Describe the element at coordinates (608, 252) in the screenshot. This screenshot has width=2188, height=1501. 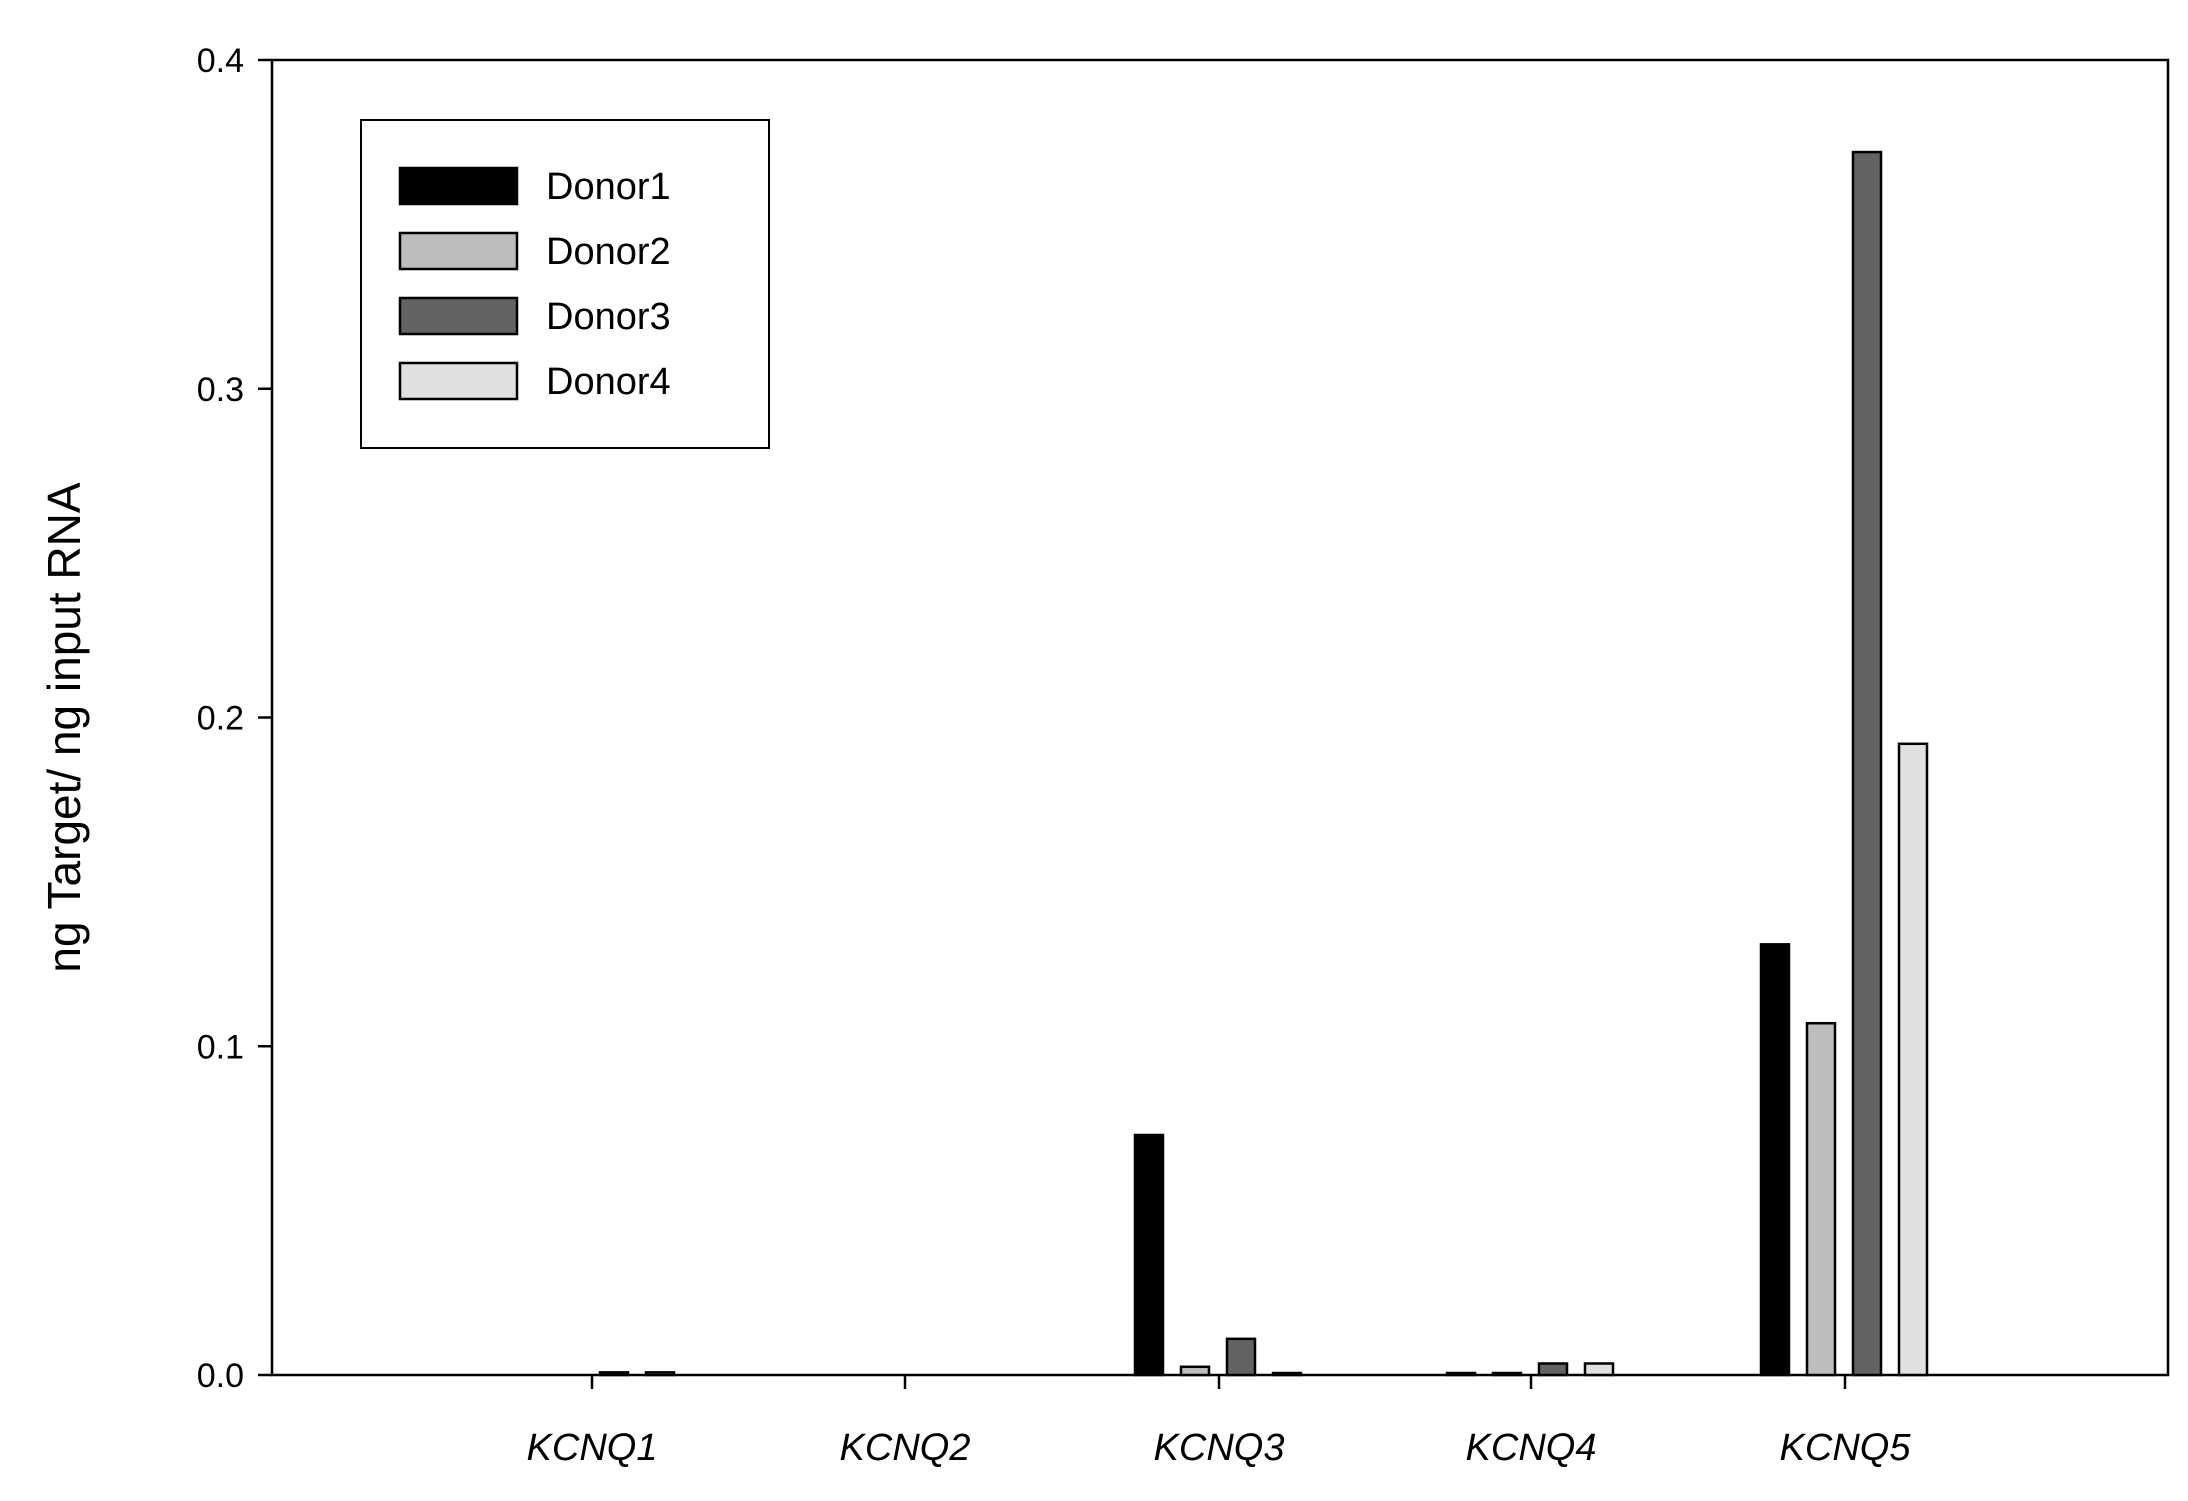
I see `legend-label-donor2: Donor2` at that location.